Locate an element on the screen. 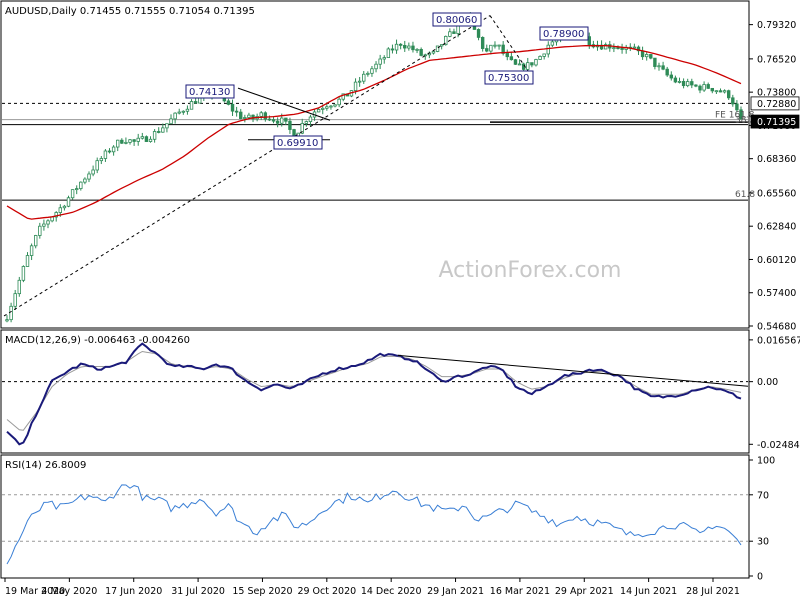  macd-tick-label: 0.016567 is located at coordinates (778, 340).